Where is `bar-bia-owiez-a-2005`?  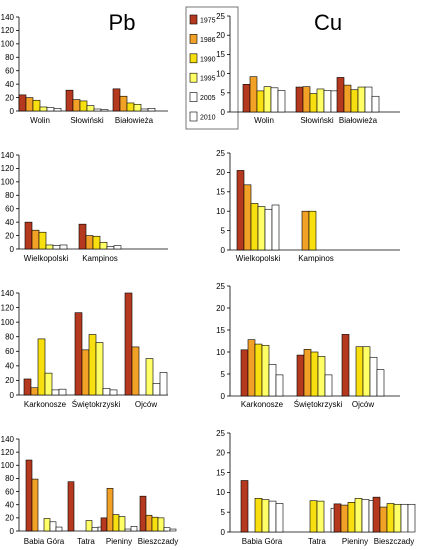 bar-bia-owiez-a-2005 is located at coordinates (368, 99).